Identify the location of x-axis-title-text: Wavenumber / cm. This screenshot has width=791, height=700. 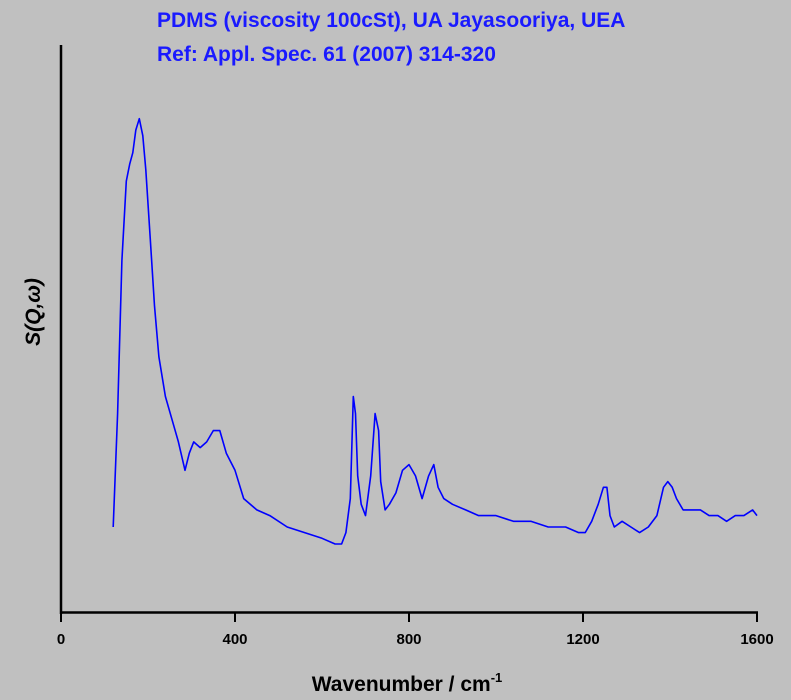
(401, 684).